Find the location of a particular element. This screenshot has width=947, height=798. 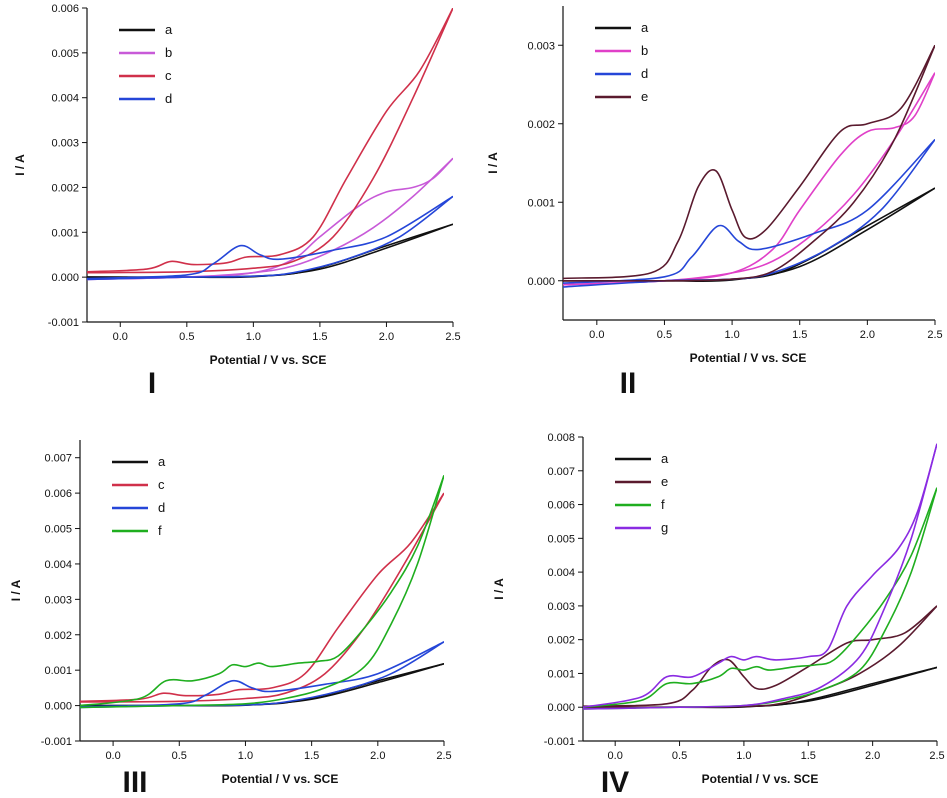

series-g-reverse-line is located at coordinates (760, 576).